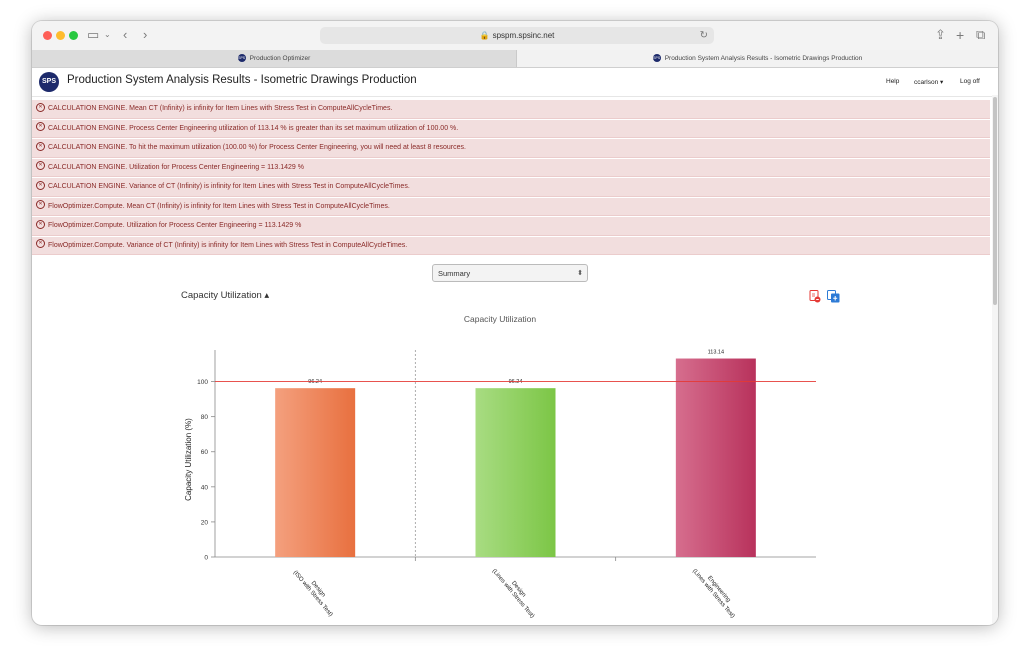  I want to click on share-icon: ⇪, so click(940, 34).